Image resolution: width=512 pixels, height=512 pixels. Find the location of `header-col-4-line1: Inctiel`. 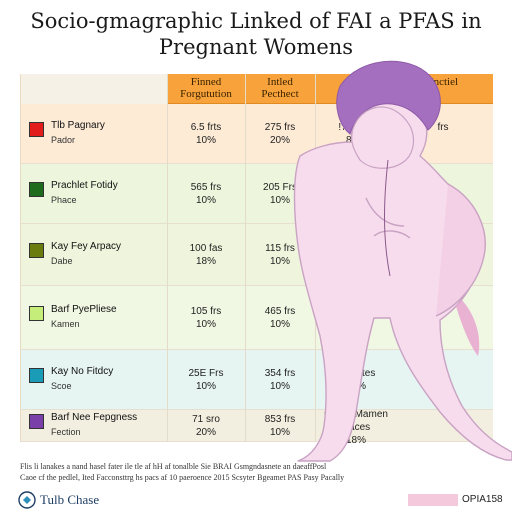

header-col-4-line1: Inctiel is located at coordinates (444, 82).